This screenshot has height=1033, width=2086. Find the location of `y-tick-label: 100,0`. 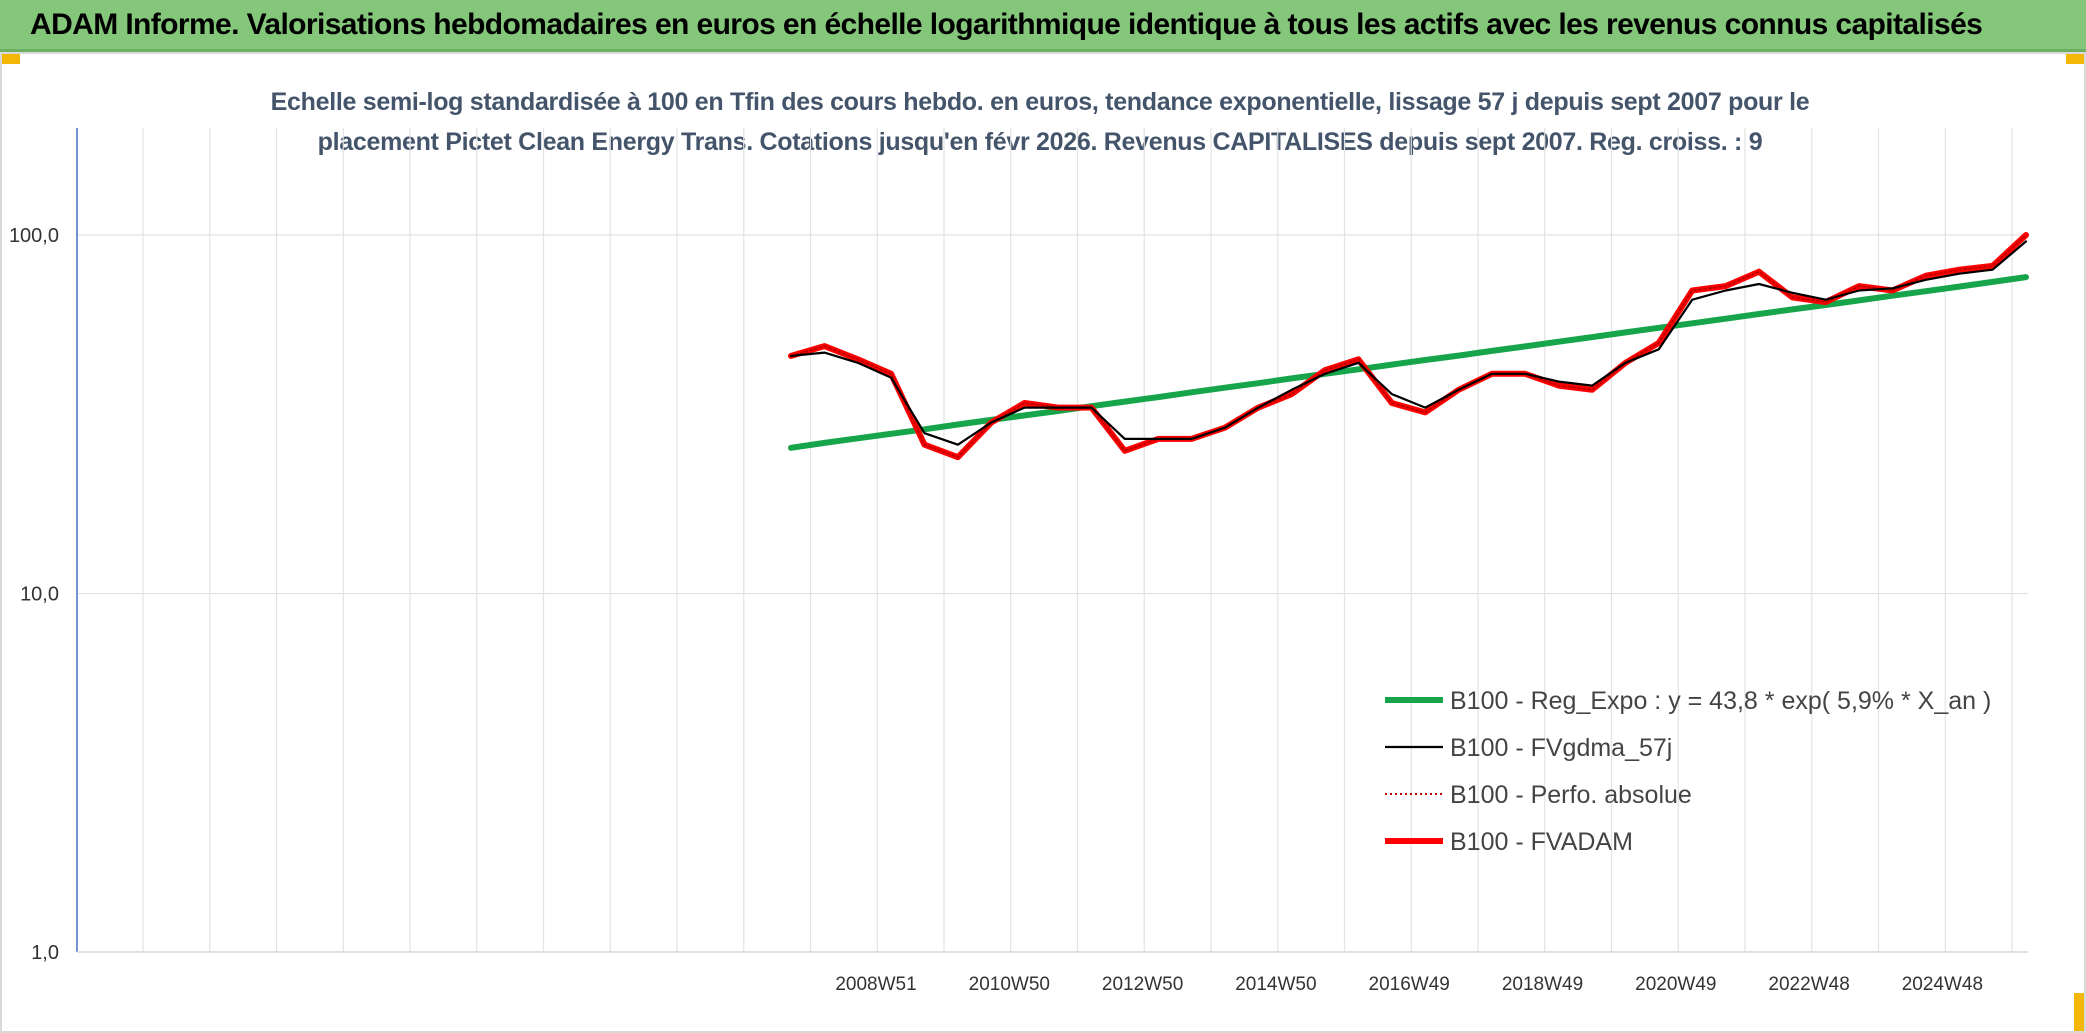

y-tick-label: 100,0 is located at coordinates (34, 236).